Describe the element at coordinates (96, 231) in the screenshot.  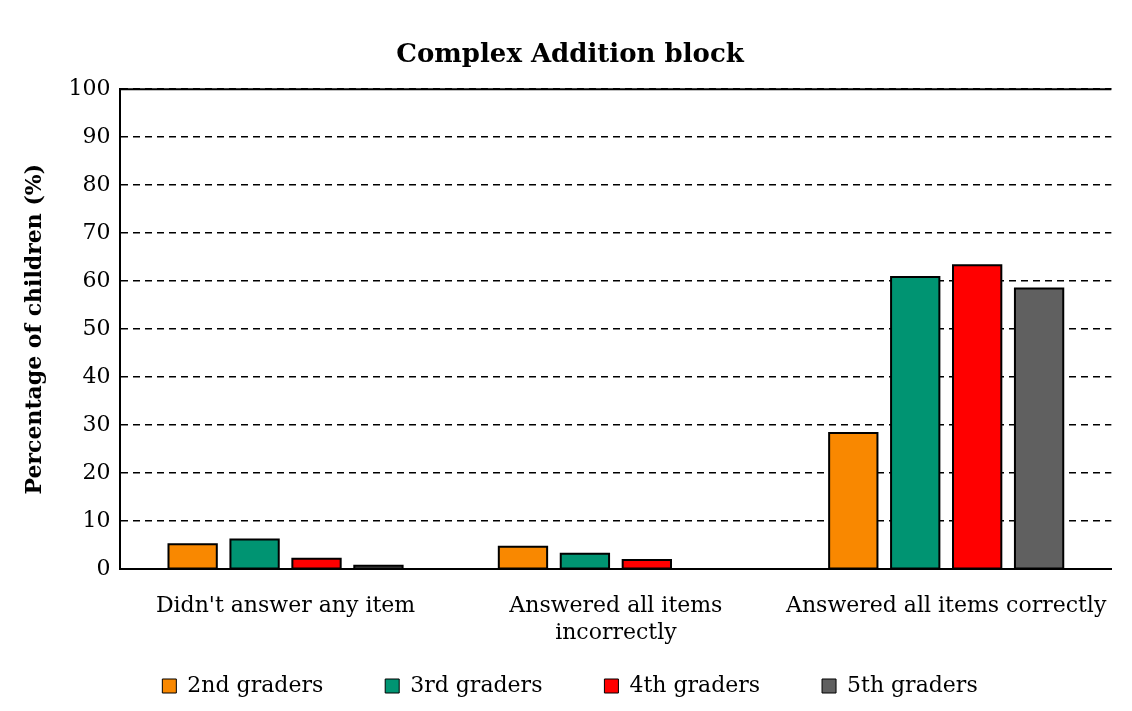
I see `y-tick-label: 70` at that location.